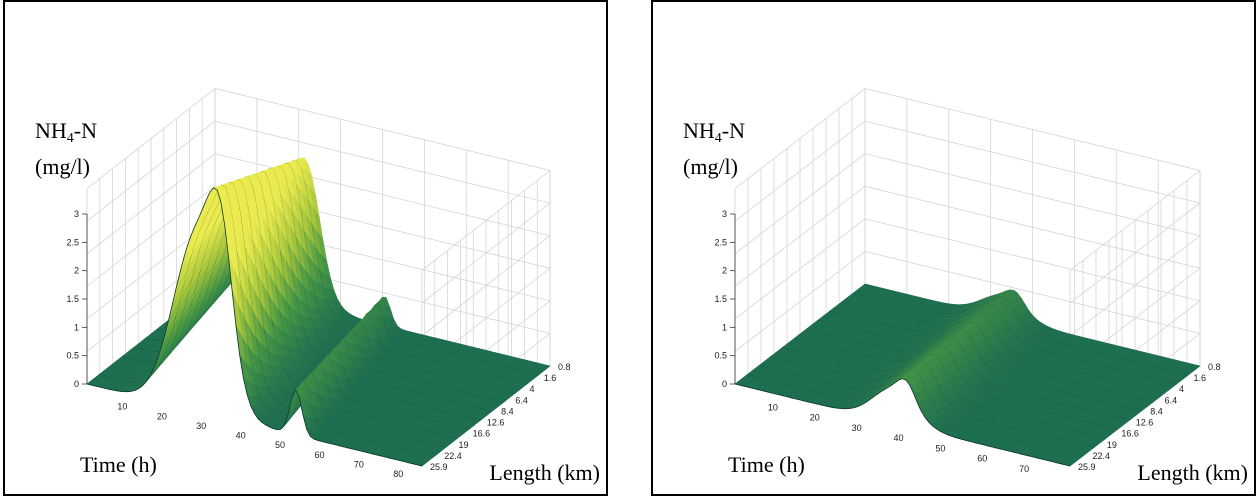 This screenshot has width=1258, height=500. What do you see at coordinates (902, 422) in the screenshot?
I see `surface-mesh-line` at bounding box center [902, 422].